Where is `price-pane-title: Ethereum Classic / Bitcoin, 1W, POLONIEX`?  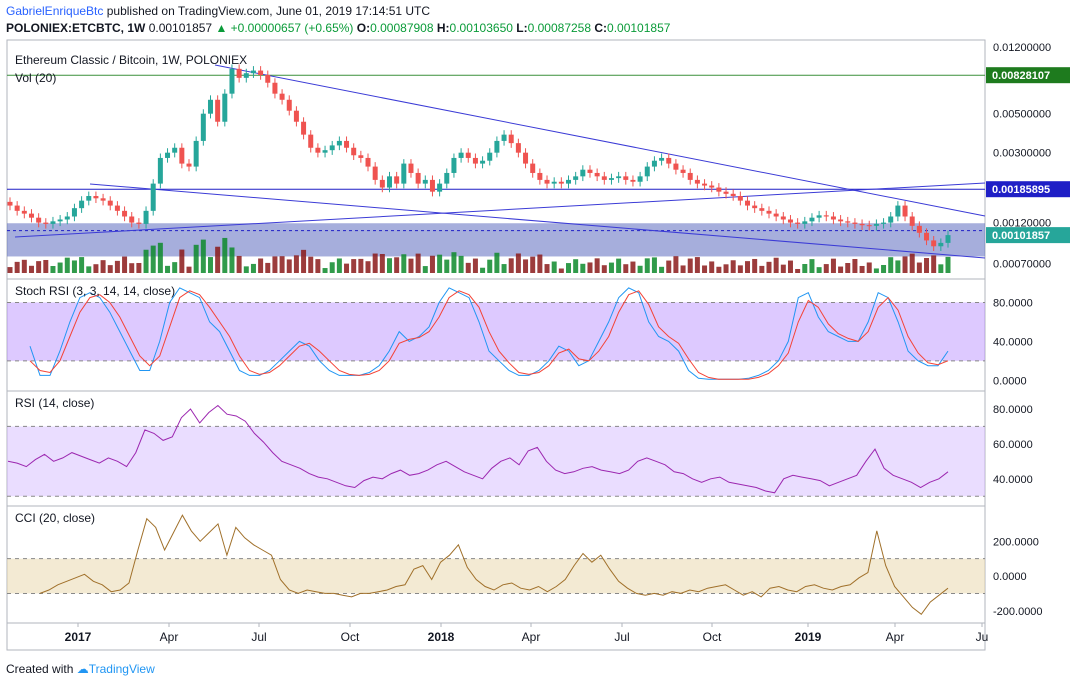 price-pane-title: Ethereum Classic / Bitcoin, 1W, POLONIEX is located at coordinates (131, 60).